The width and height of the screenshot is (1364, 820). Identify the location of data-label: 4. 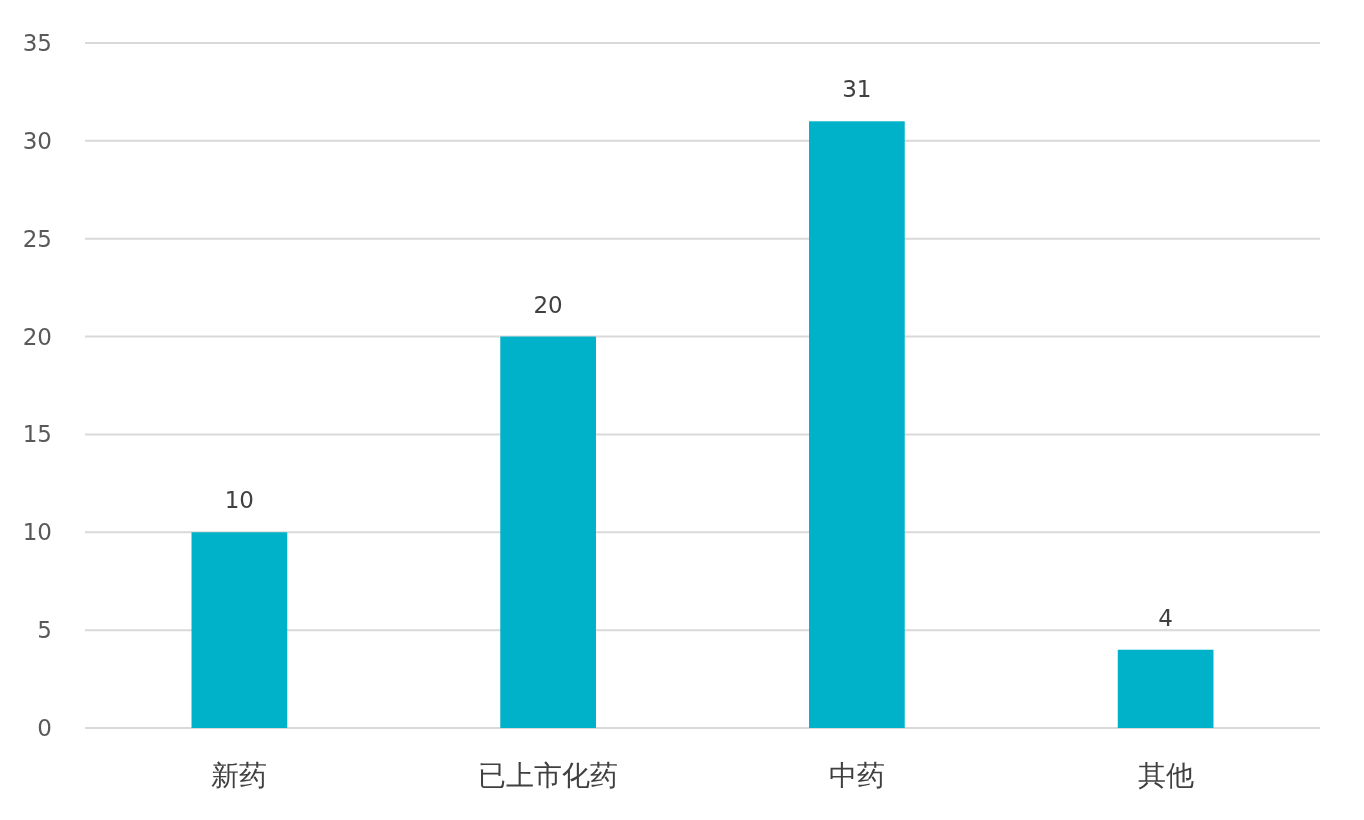
(1165, 617).